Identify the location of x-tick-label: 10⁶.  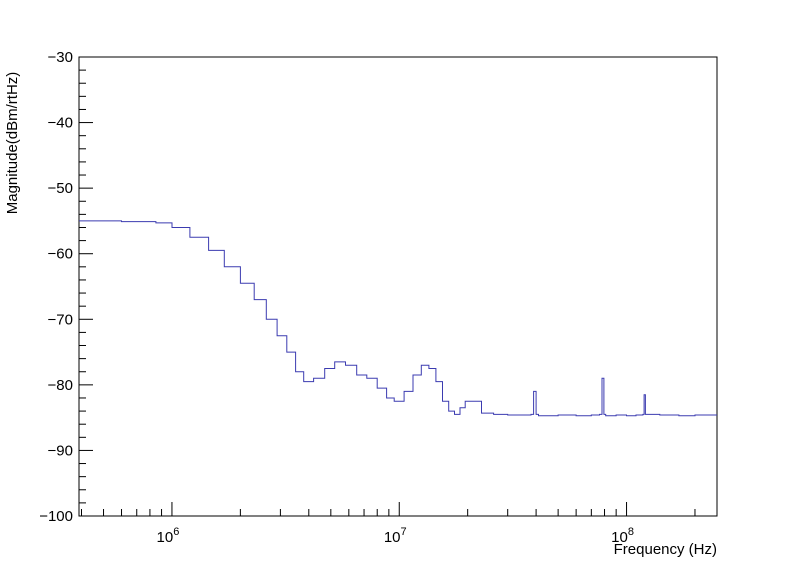
(168, 536).